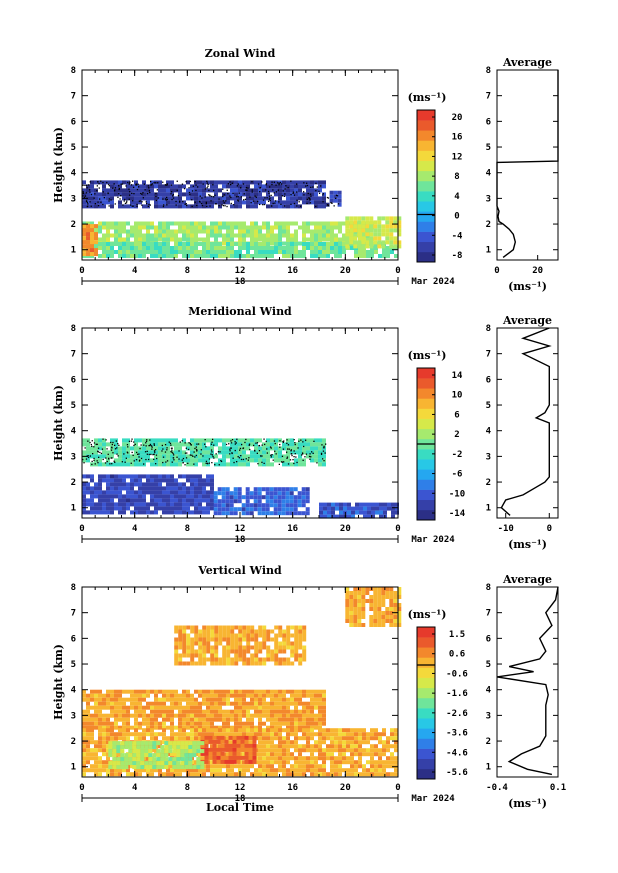 Image resolution: width=618 pixels, height=873 pixels. What do you see at coordinates (558, 788) in the screenshot?
I see `profile-x-tick-label: 0.1` at bounding box center [558, 788].